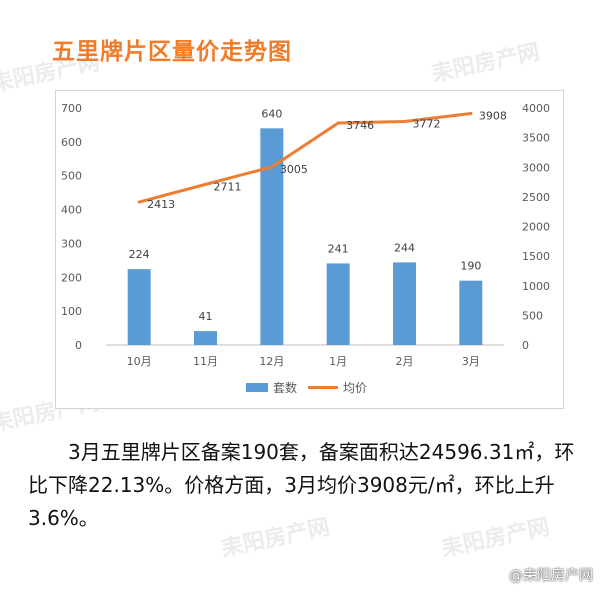 The image size is (603, 593). What do you see at coordinates (161, 204) in the screenshot?
I see `line-data-label: 2413` at bounding box center [161, 204].